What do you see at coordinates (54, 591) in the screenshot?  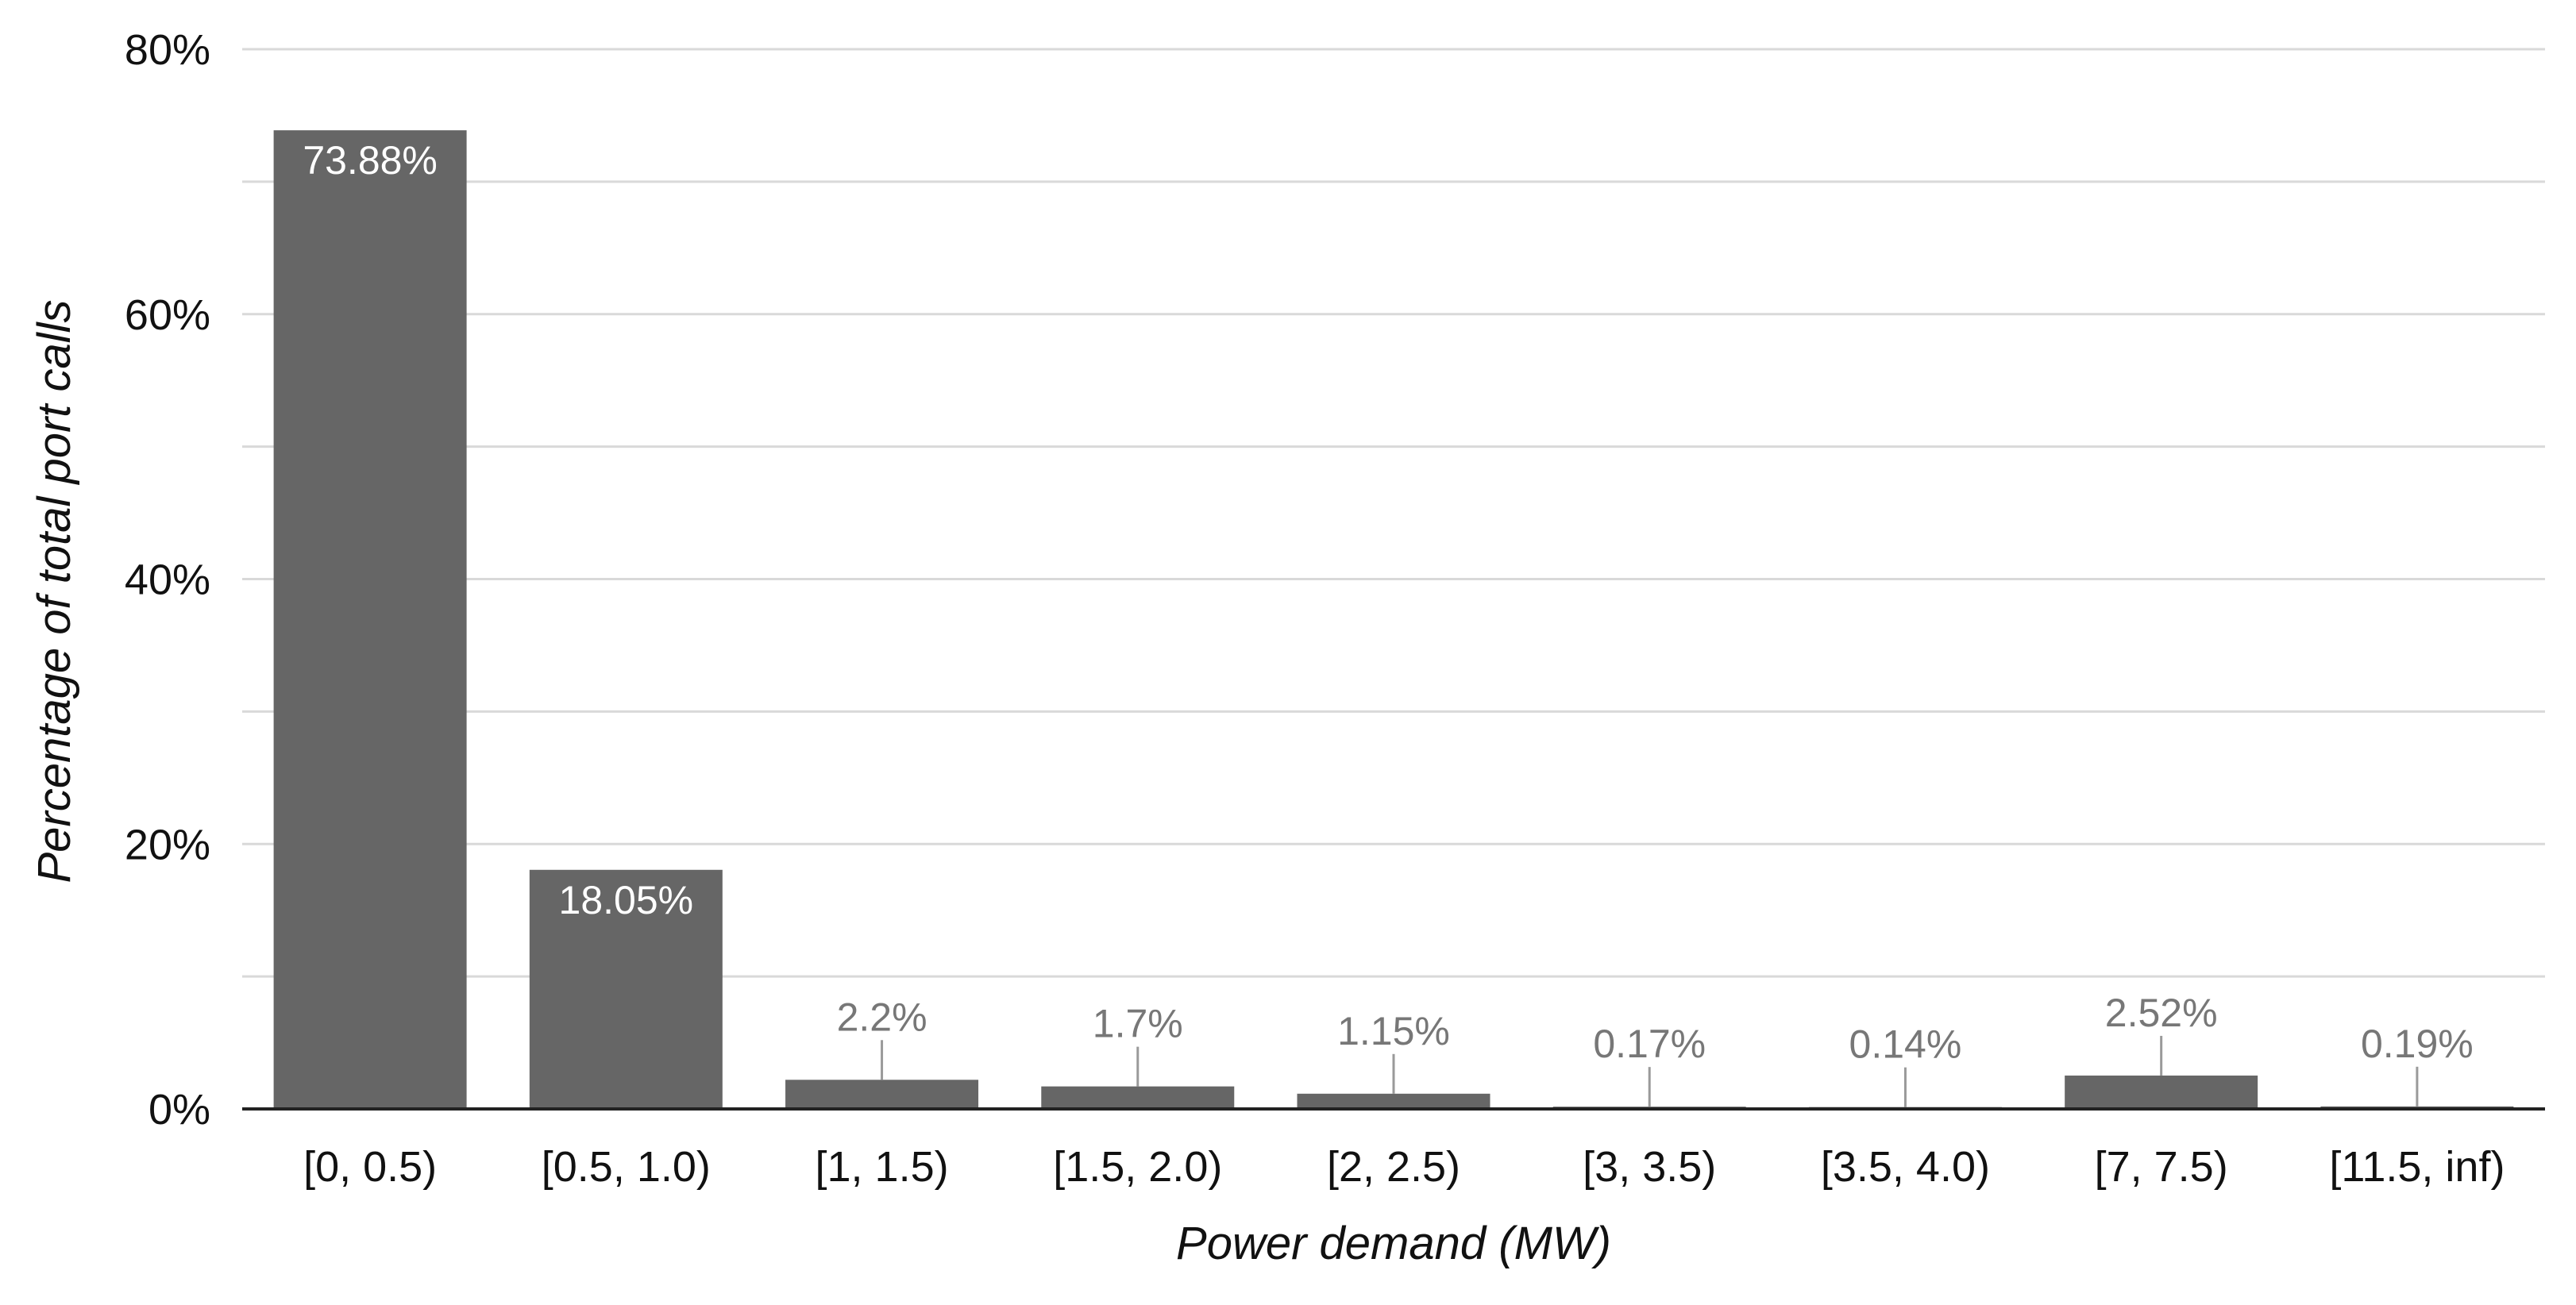 I see `y-axis-title: Percentage of total port calls` at bounding box center [54, 591].